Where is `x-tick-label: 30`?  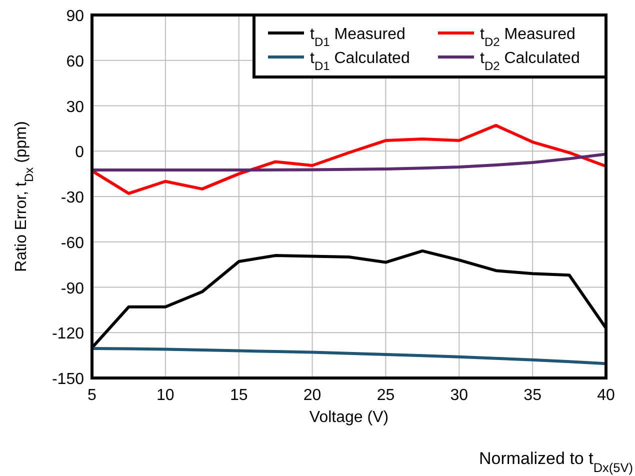
x-tick-label: 30 is located at coordinates (459, 395).